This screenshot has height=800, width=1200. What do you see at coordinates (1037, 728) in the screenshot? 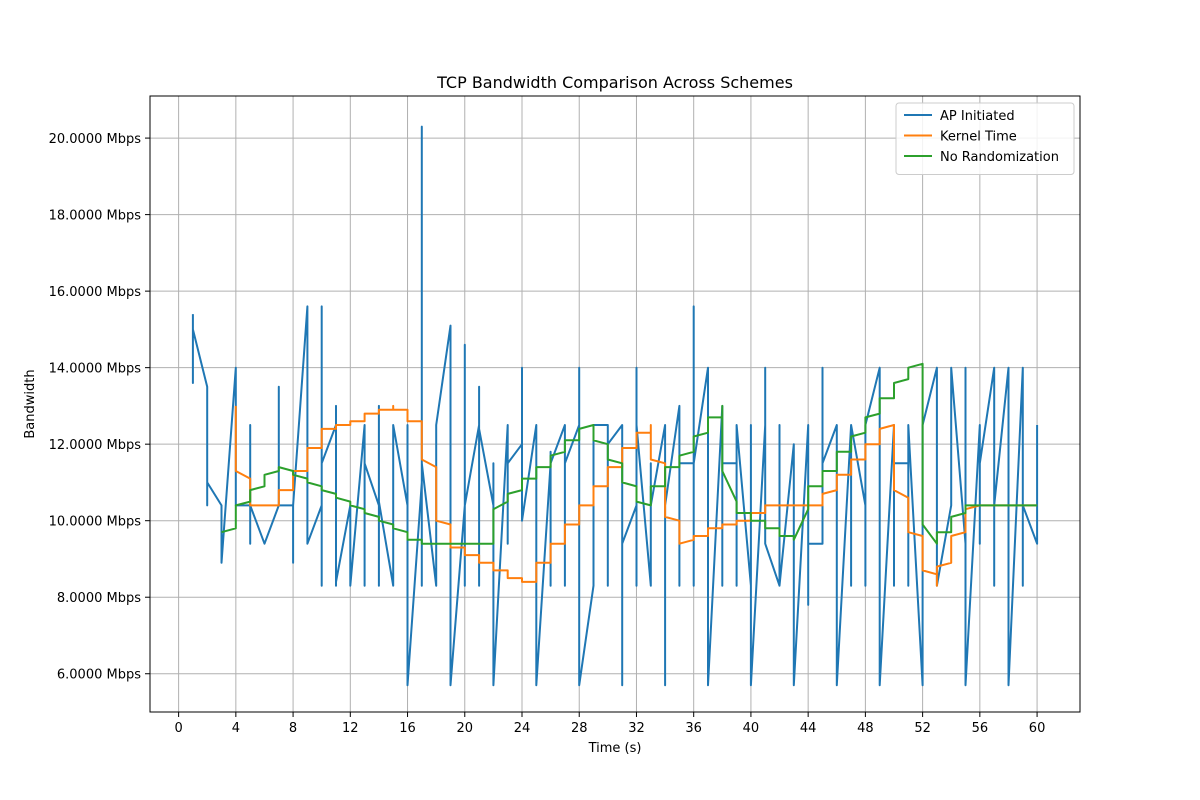
I see `x-tick-label: 60` at bounding box center [1037, 728].